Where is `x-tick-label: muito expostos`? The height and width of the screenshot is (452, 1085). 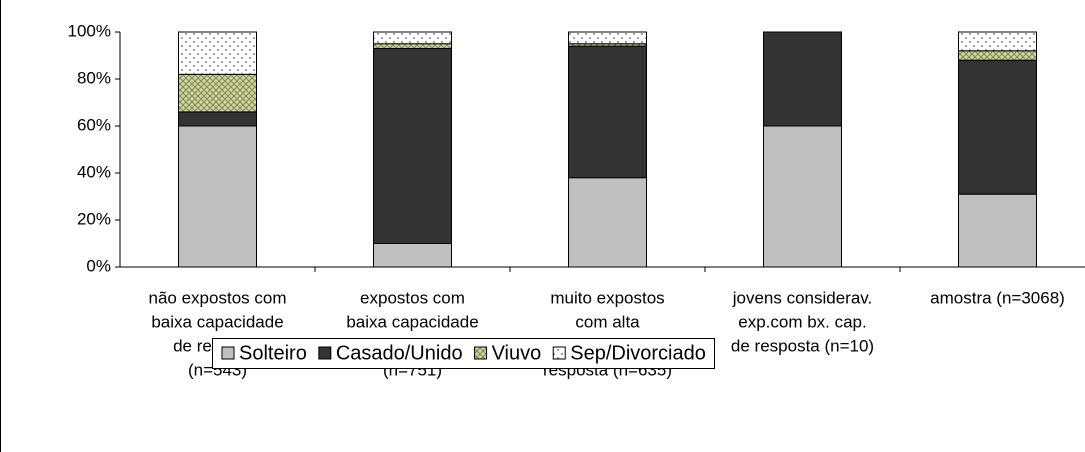 x-tick-label: muito expostos is located at coordinates (607, 297).